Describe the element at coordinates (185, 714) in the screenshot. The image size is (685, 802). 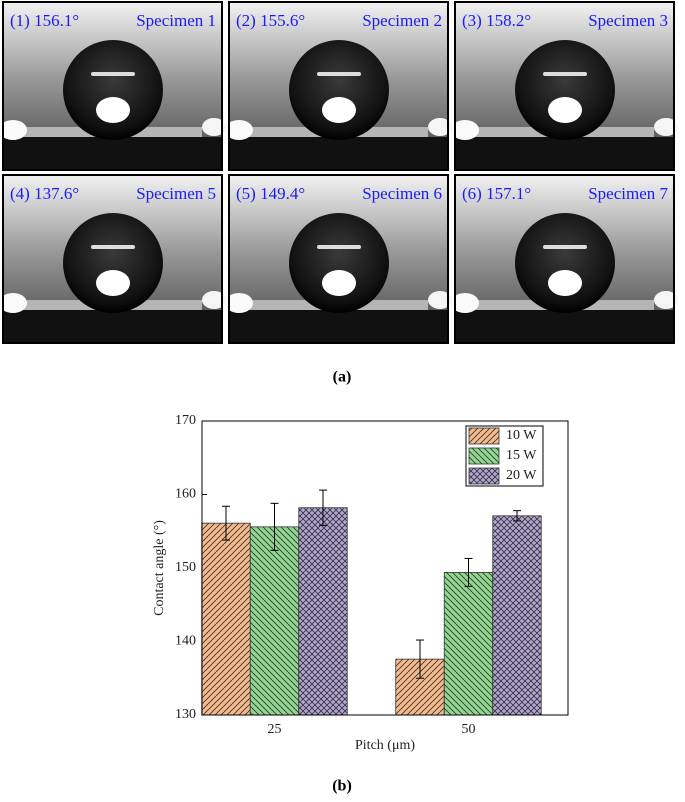
I see `y-tick-label: 130` at that location.